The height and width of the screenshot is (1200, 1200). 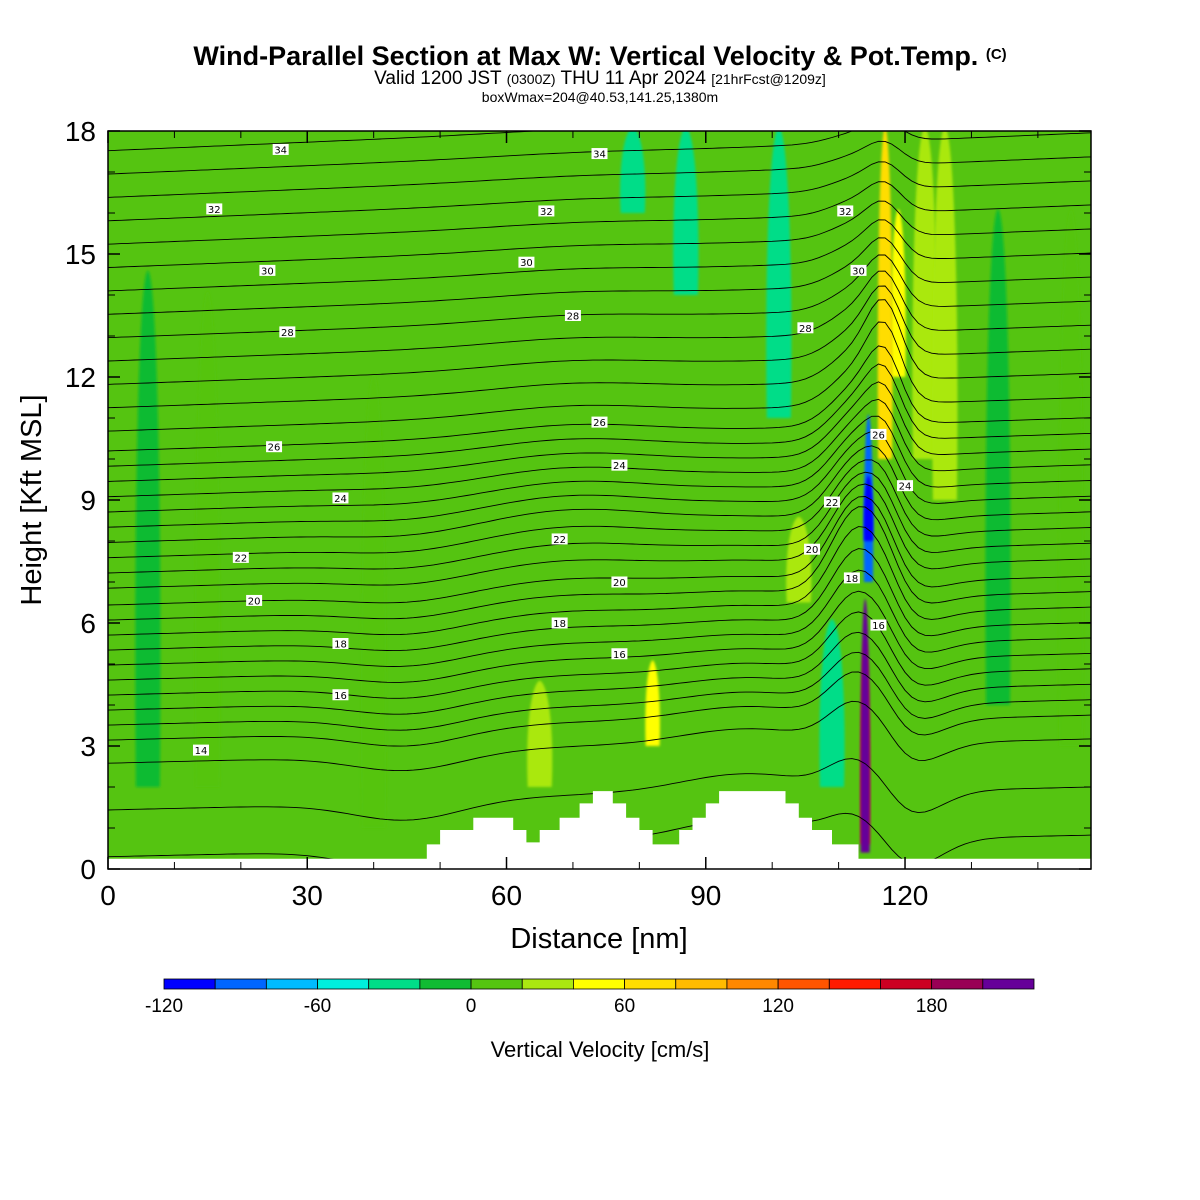 I want to click on y-tick-label: 15, so click(x=80, y=254).